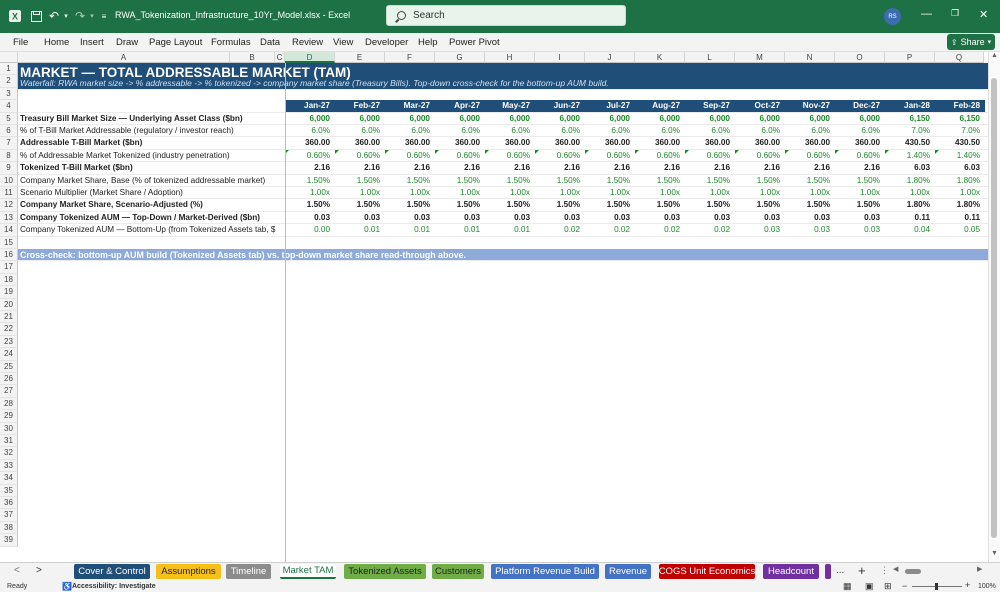 This screenshot has height=592, width=1000. I want to click on zoom-slider, so click(937, 586).